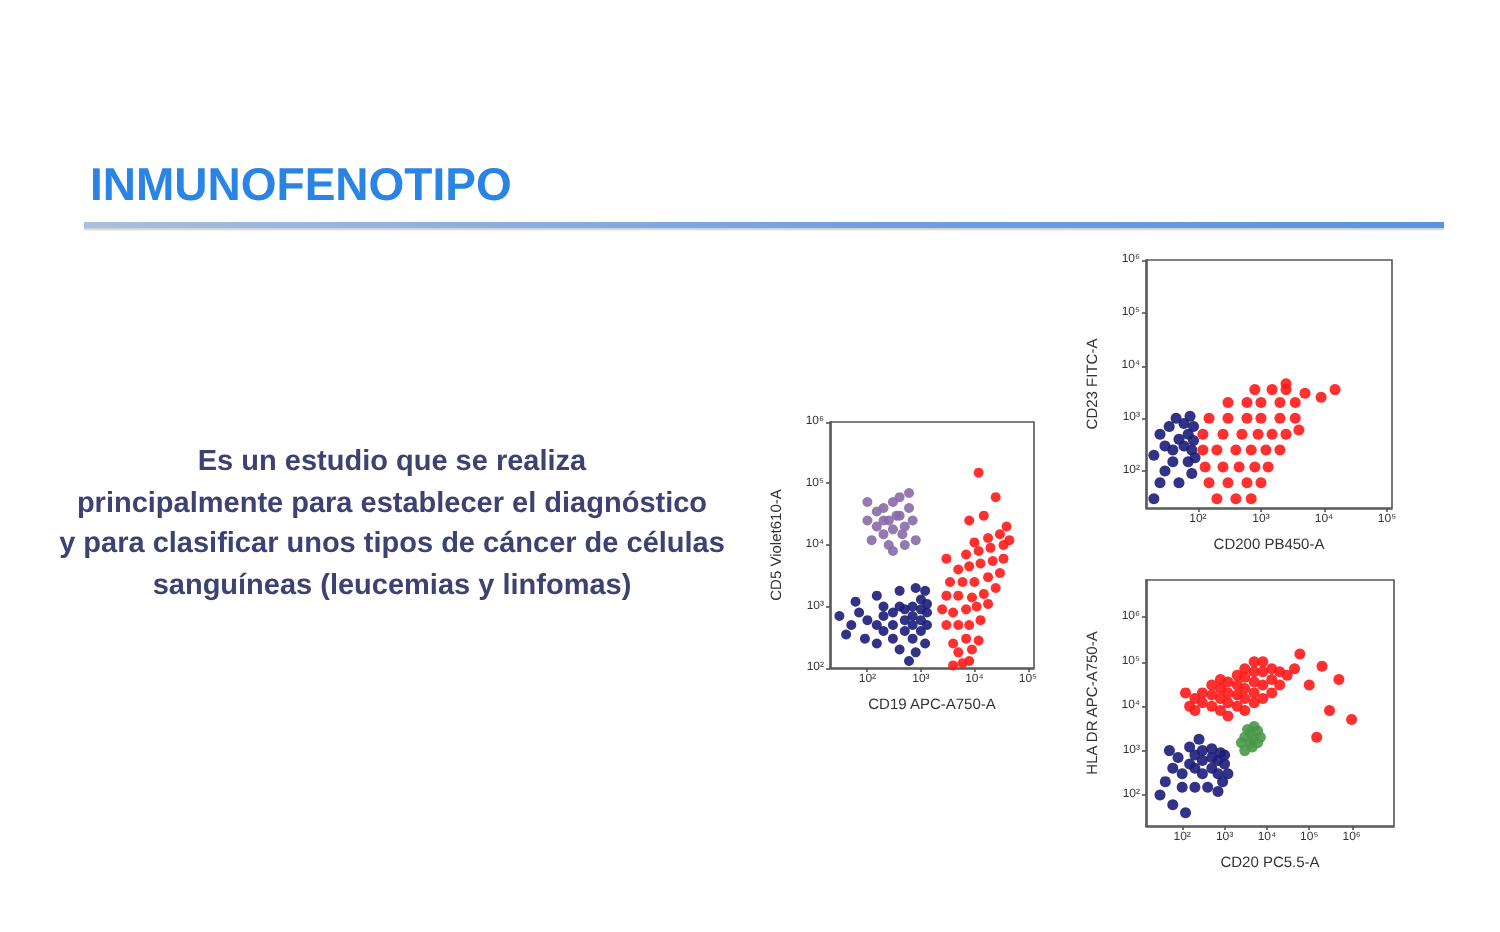  I want to click on text: INMUNOFENOTIPO, so click(301, 184).